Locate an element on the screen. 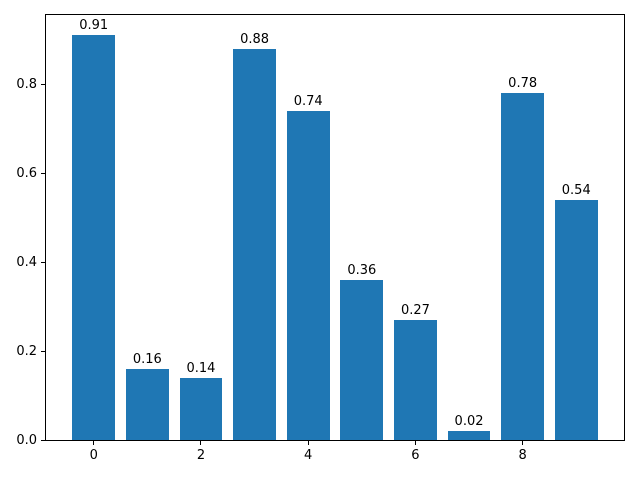 The width and height of the screenshot is (640, 480). x-axis-tick-label: 4 is located at coordinates (308, 455).